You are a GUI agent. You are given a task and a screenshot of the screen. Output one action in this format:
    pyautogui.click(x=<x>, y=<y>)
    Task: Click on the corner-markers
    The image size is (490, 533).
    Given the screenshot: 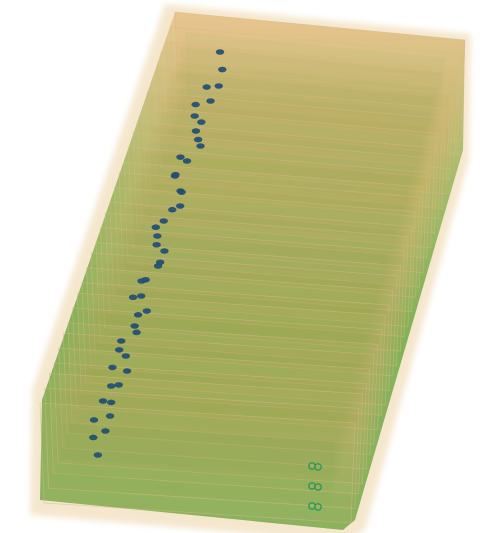 What is the action you would take?
    pyautogui.click(x=315, y=486)
    